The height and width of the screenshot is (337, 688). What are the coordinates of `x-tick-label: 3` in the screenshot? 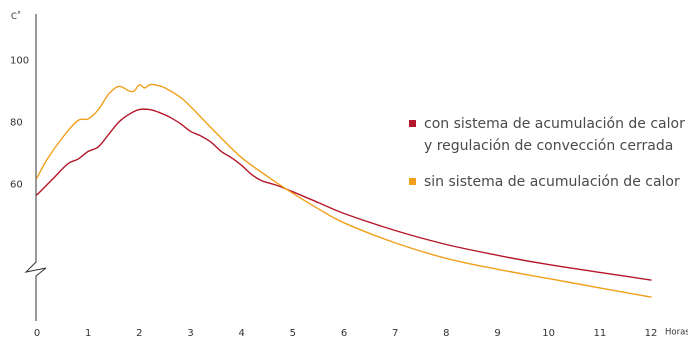 It's located at (190, 332).